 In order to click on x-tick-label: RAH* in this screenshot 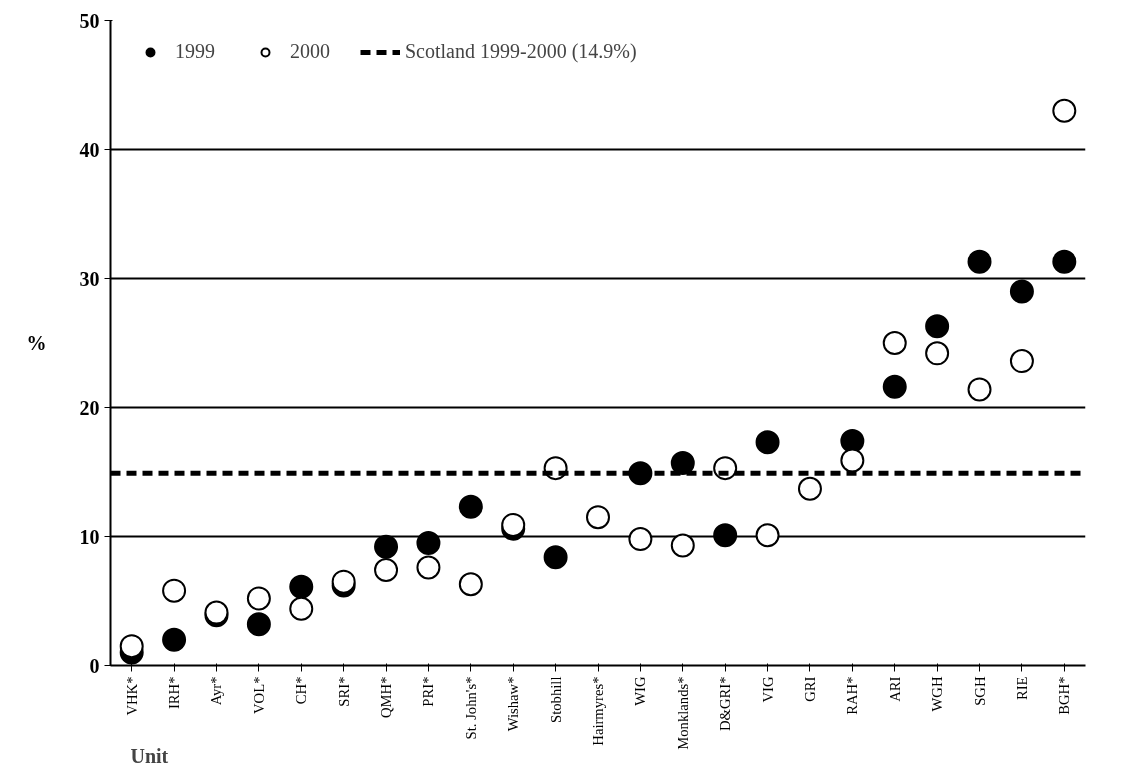, I will do `click(852, 695)`.